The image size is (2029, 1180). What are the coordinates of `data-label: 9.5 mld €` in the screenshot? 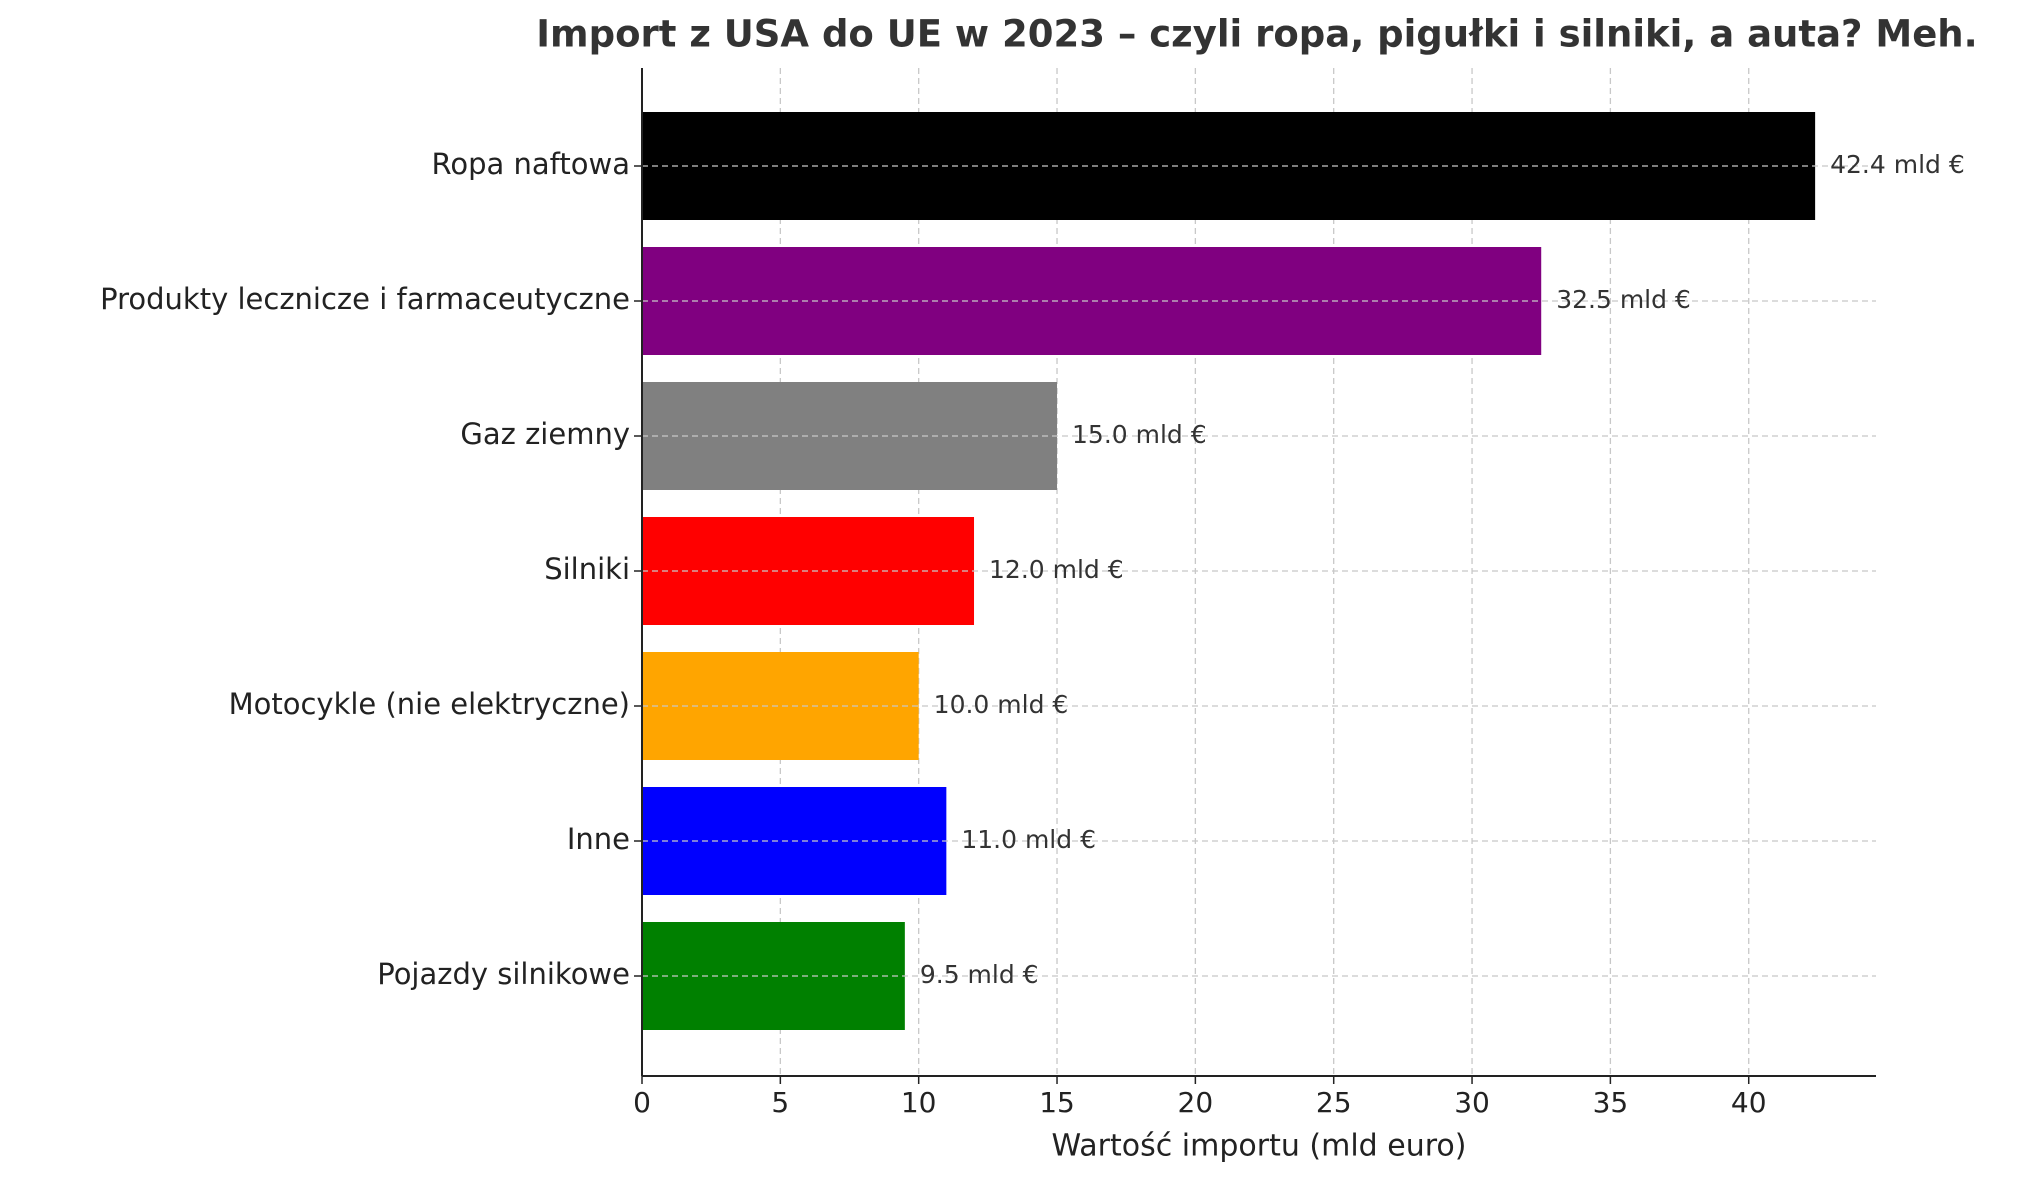 It's located at (979, 974).